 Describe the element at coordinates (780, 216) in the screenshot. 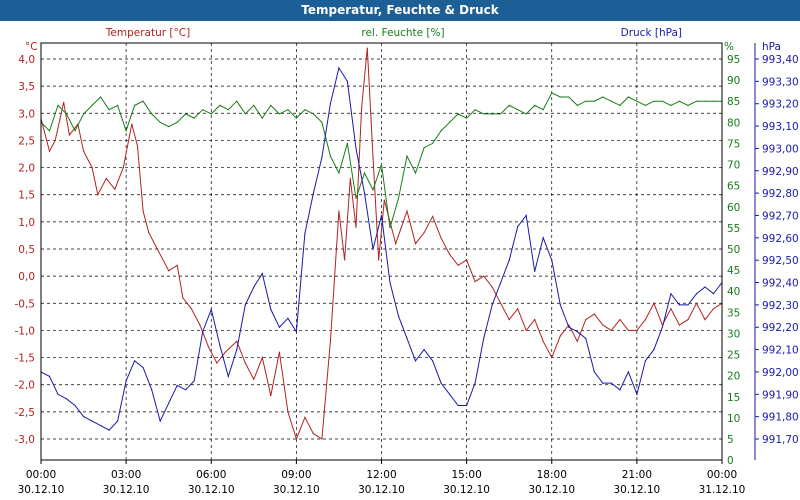

I see `pressure-tick-label: 992,70` at that location.